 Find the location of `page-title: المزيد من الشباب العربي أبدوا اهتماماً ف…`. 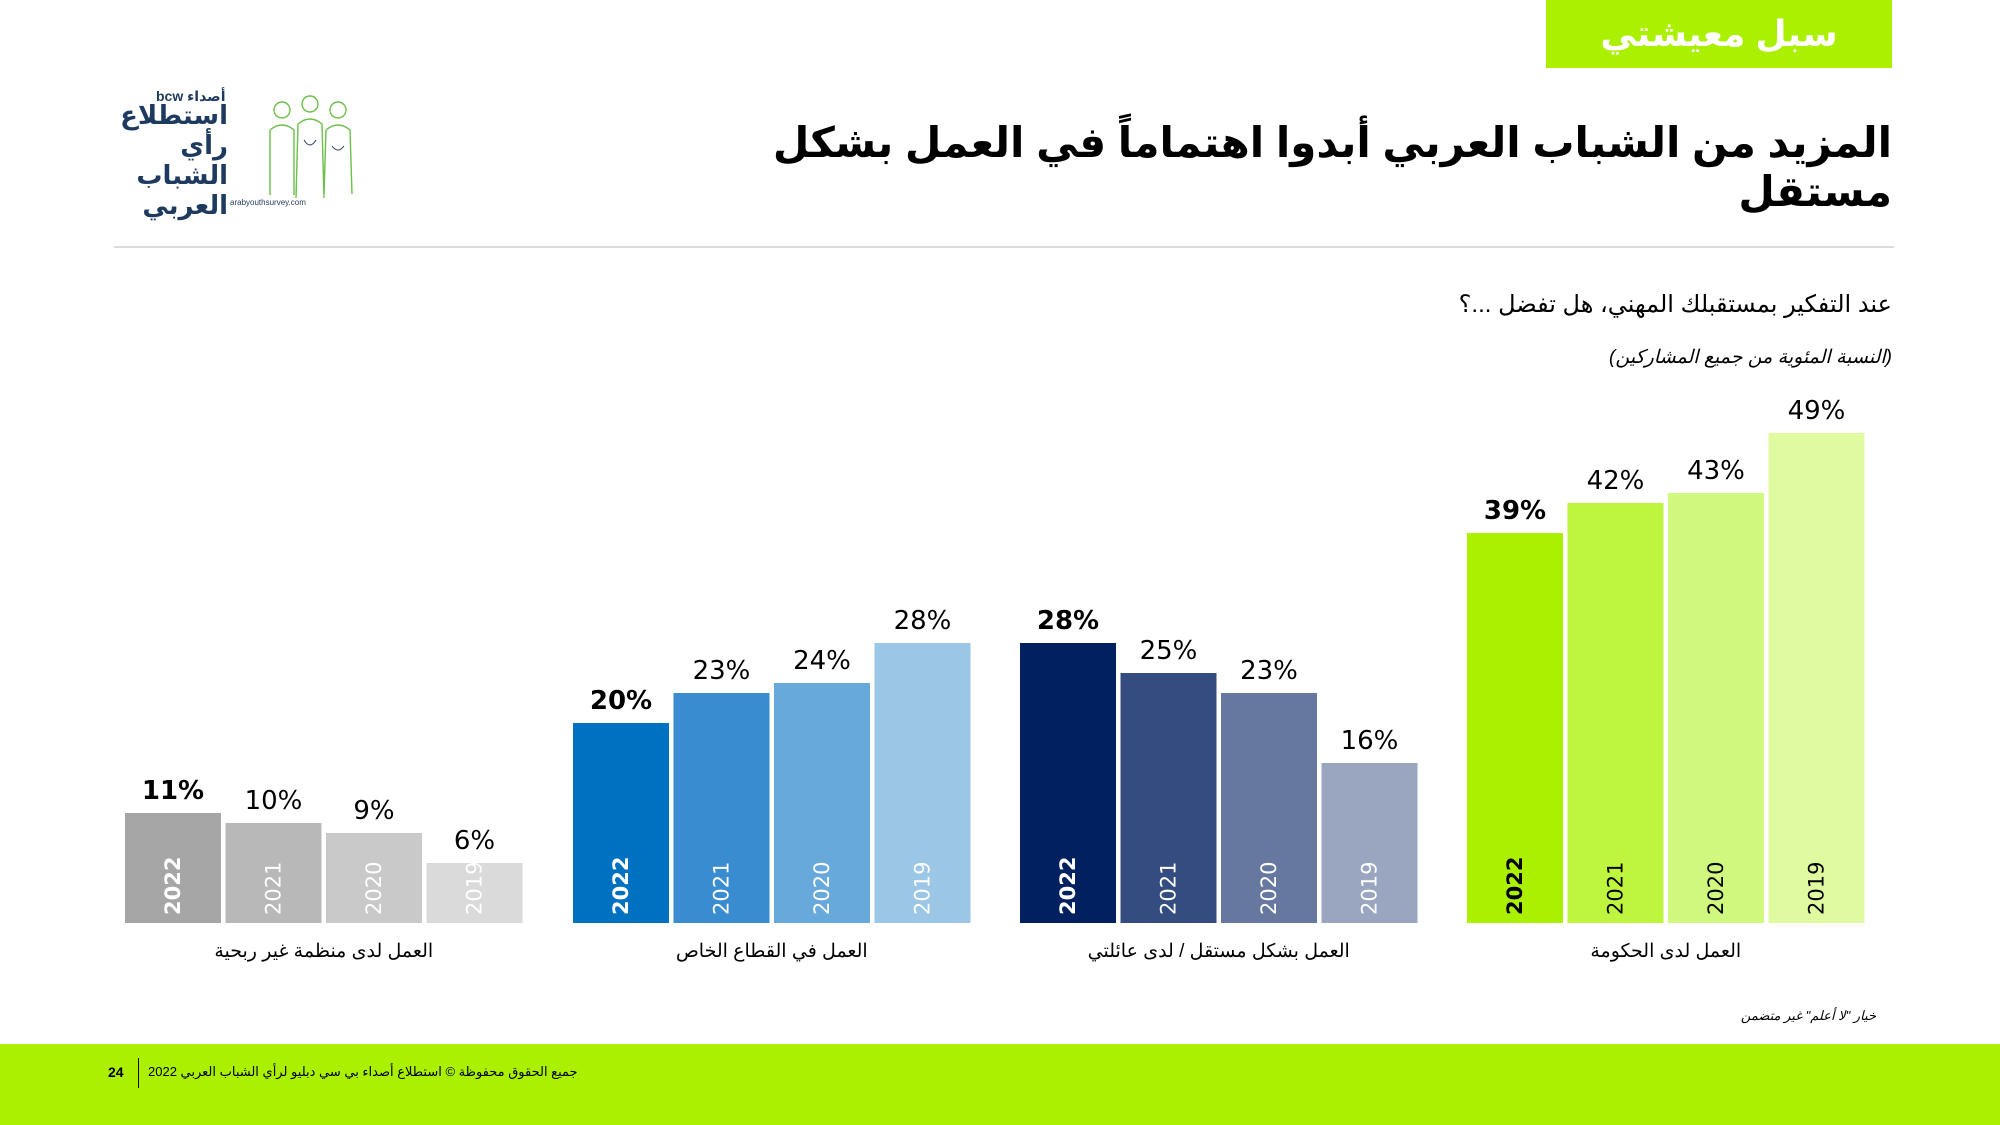

page-title: المزيد من الشباب العربي أبدوا اهتماماً ف… is located at coordinates (1332, 167).